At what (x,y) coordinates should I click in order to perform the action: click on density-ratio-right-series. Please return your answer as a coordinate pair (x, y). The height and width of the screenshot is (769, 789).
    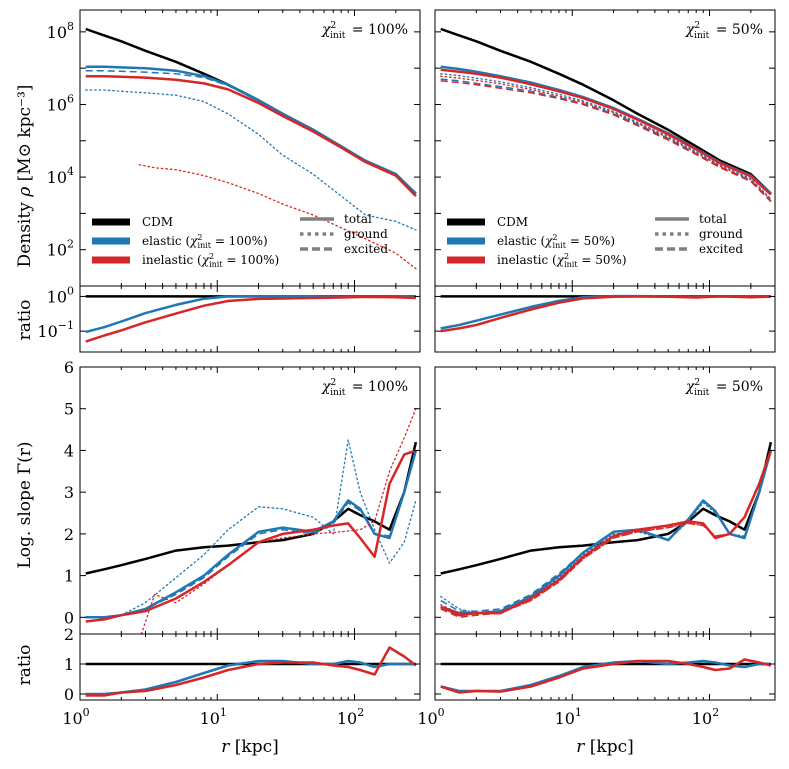
    Looking at the image, I should click on (605, 313).